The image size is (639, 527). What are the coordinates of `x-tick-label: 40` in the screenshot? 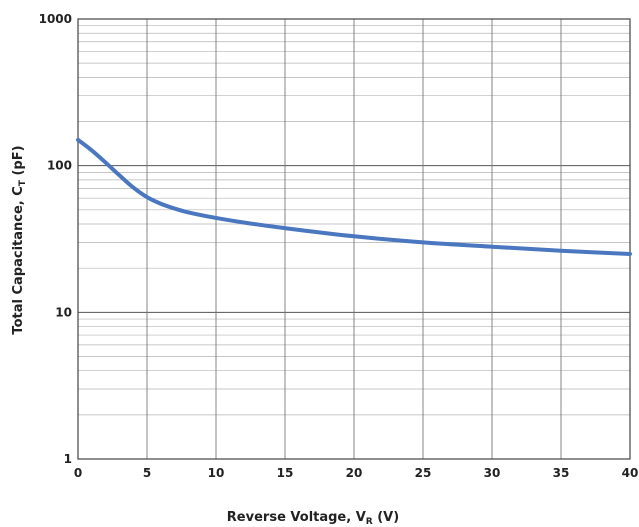 It's located at (630, 473).